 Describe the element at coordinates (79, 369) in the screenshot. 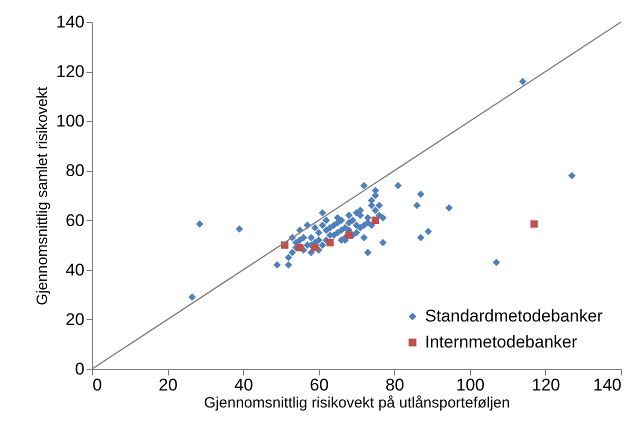

I see `y-tick-label: 0` at that location.